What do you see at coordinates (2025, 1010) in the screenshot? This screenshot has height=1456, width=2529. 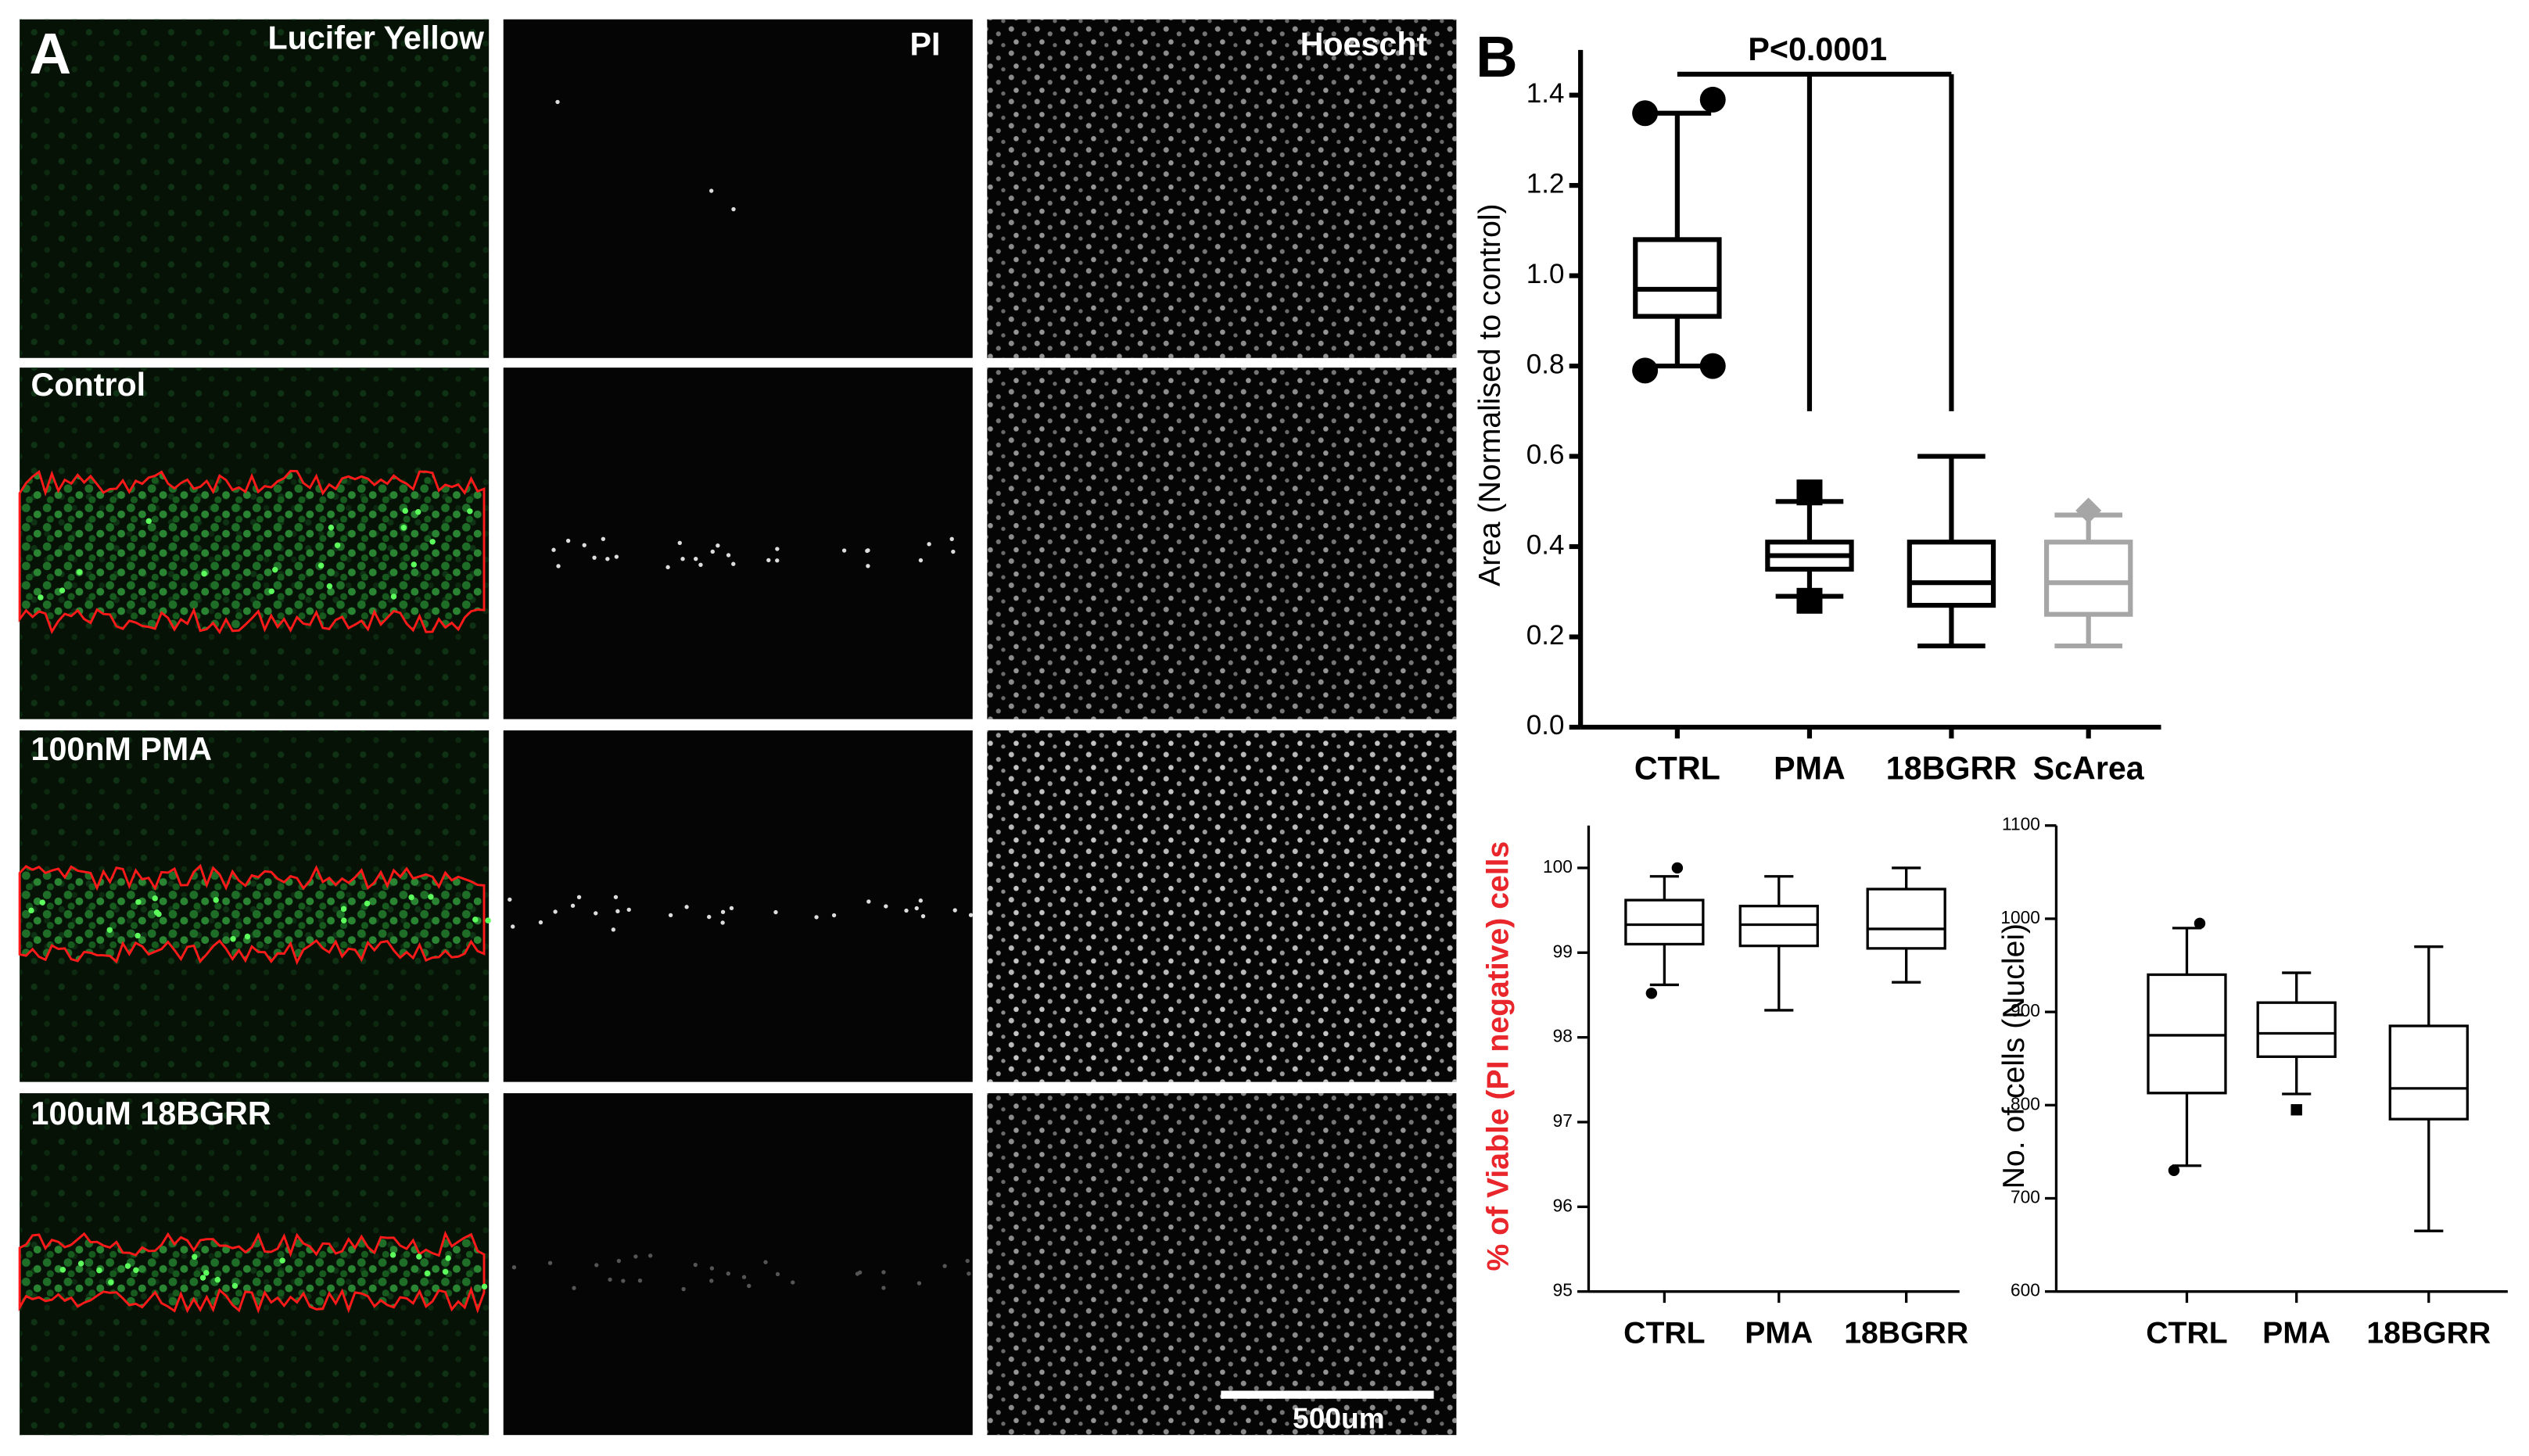 I see `y-tick-label: 900` at bounding box center [2025, 1010].